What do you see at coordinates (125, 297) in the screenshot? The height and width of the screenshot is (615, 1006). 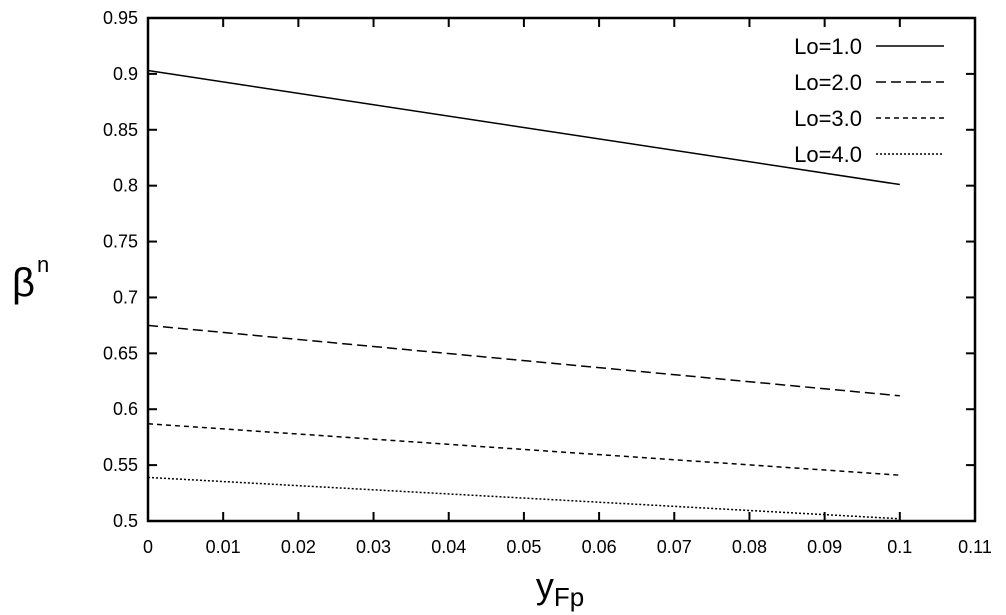 I see `y-tick-label: 0.7` at bounding box center [125, 297].